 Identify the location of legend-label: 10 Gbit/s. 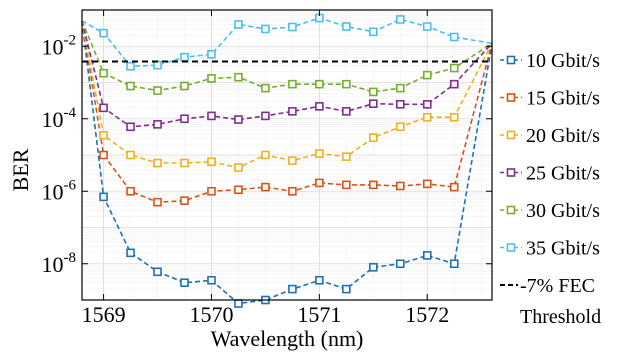
(563, 61).